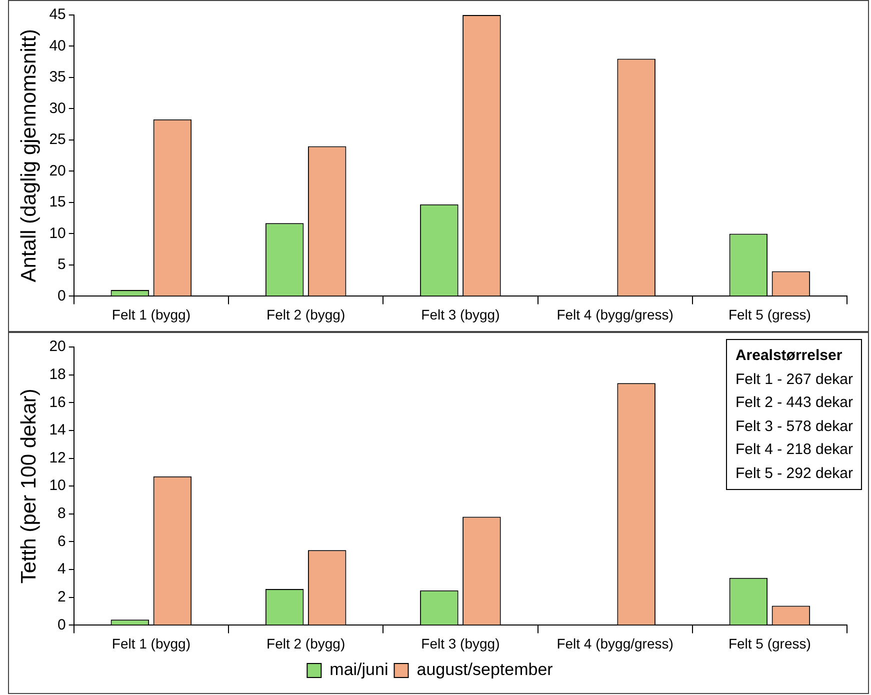 Image resolution: width=871 pixels, height=695 pixels. I want to click on y-tick-label: 6, so click(62, 541).